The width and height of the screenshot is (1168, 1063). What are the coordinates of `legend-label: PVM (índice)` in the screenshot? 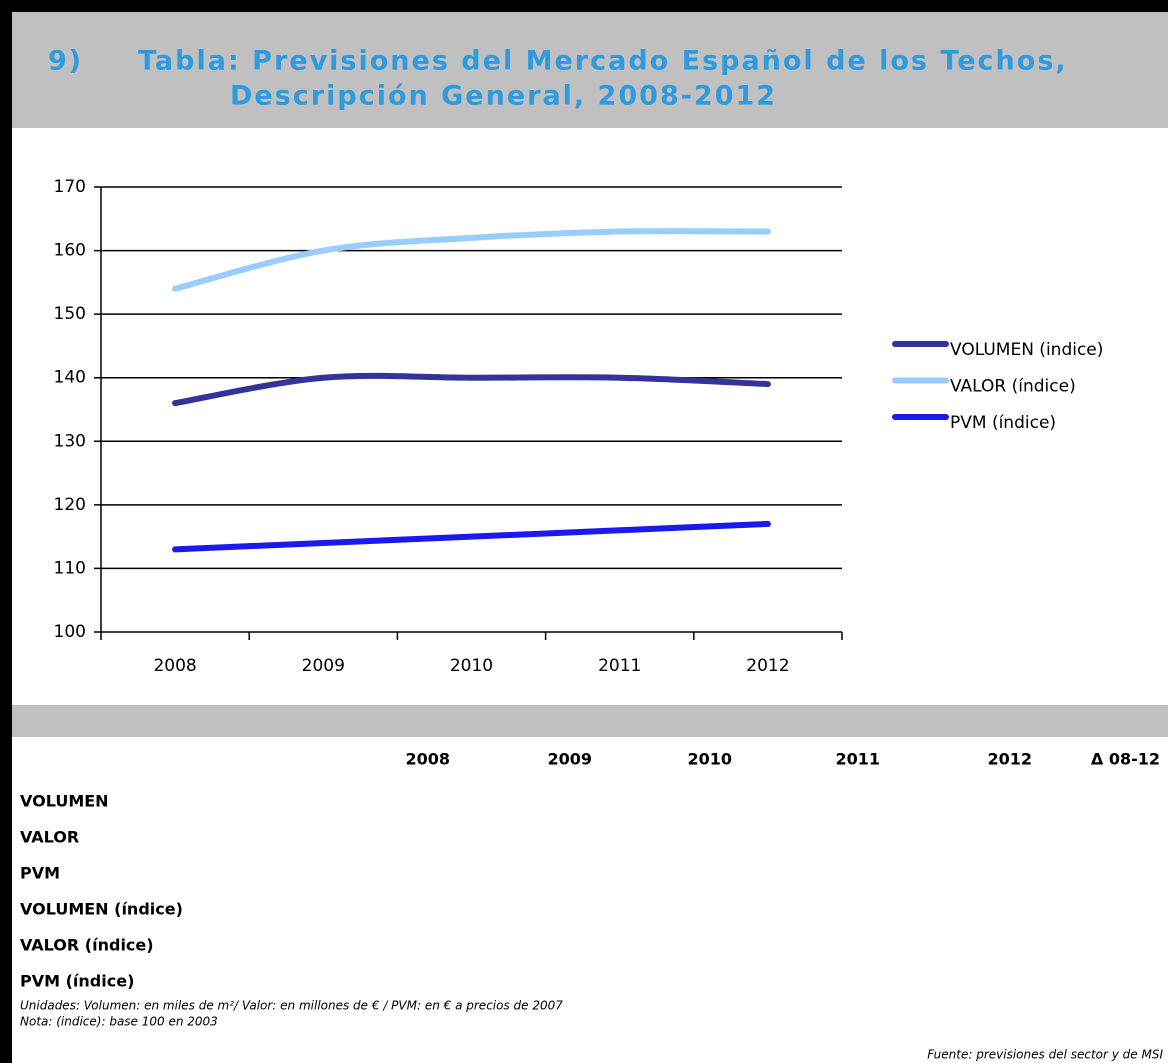 It's located at (1003, 423).